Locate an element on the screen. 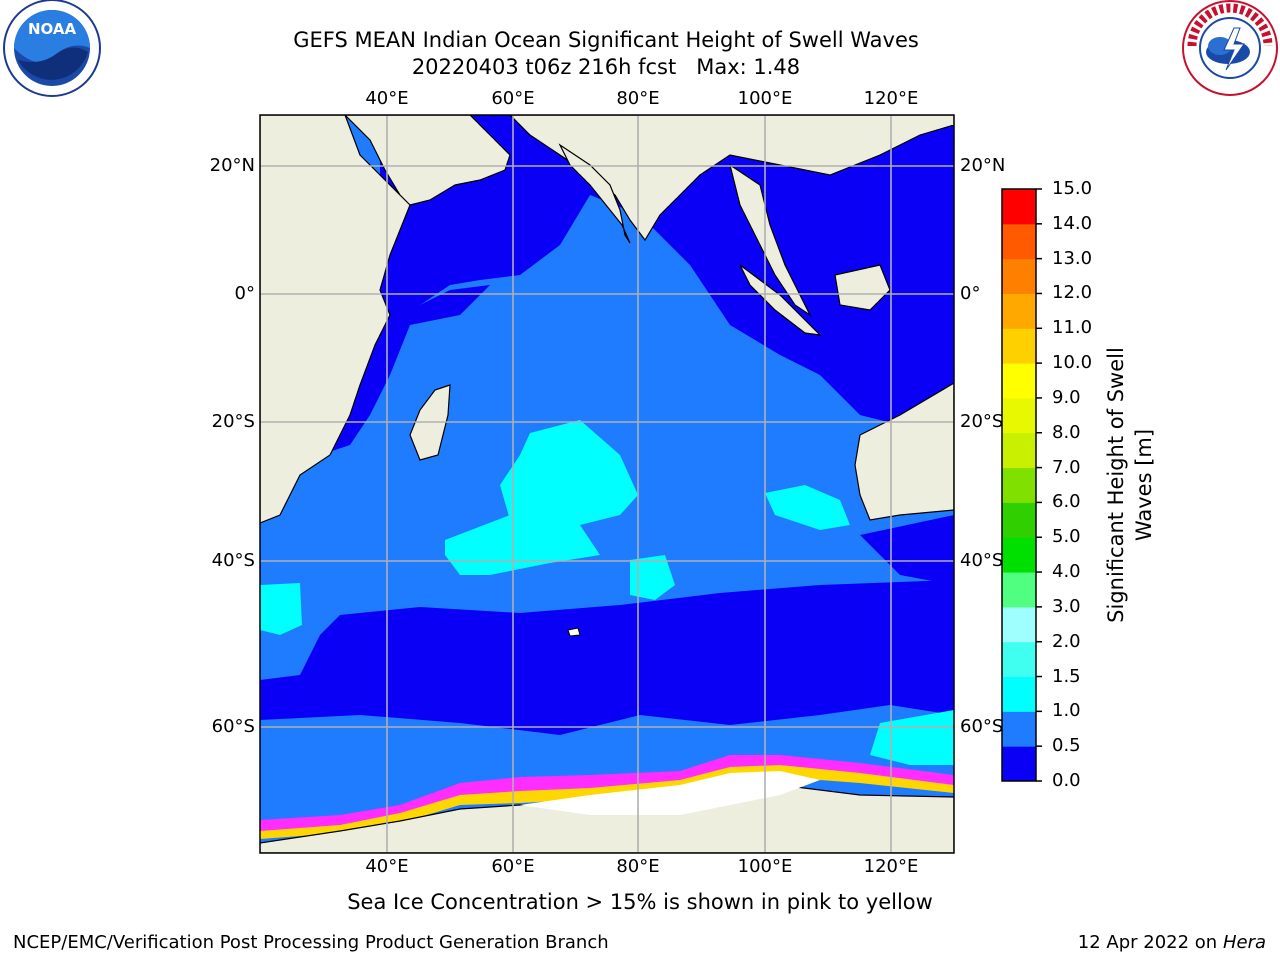  swell-region-low-south is located at coordinates (607, 657).